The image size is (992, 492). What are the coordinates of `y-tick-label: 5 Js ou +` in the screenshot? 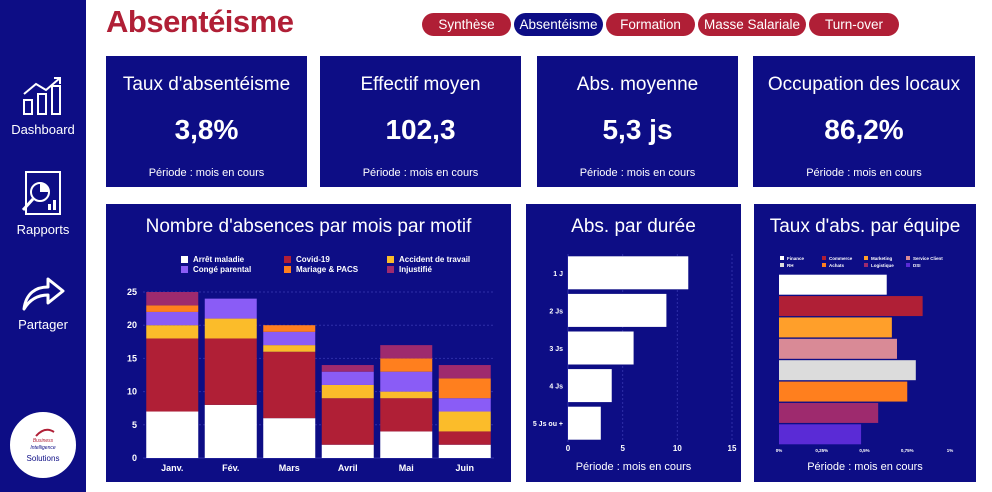 It's located at (548, 424).